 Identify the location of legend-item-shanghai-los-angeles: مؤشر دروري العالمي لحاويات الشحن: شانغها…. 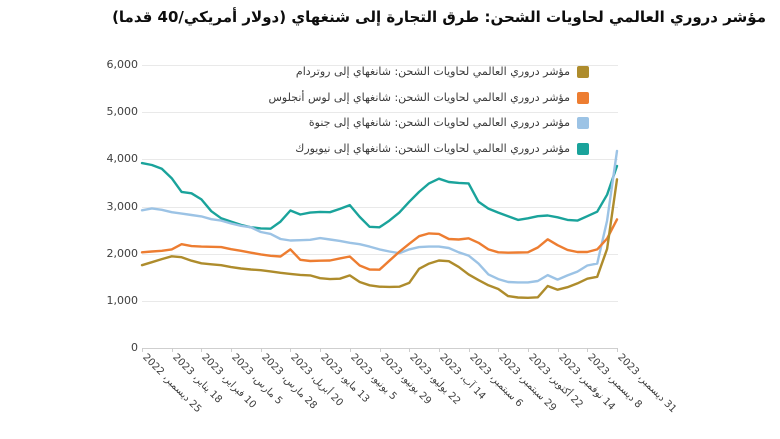
(428, 97).